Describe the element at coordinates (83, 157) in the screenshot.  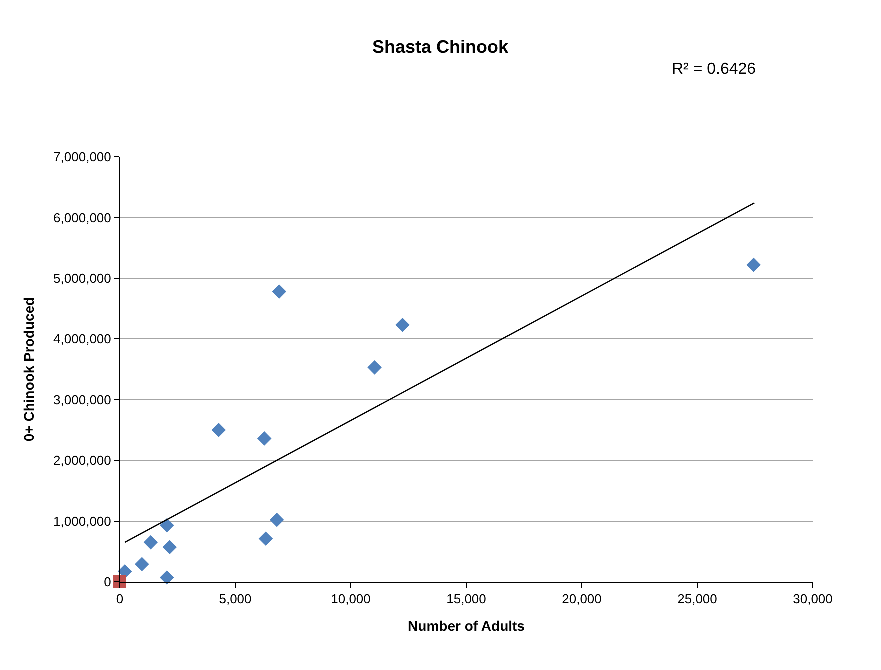
I see `y-tick-label: 7,000,000` at that location.